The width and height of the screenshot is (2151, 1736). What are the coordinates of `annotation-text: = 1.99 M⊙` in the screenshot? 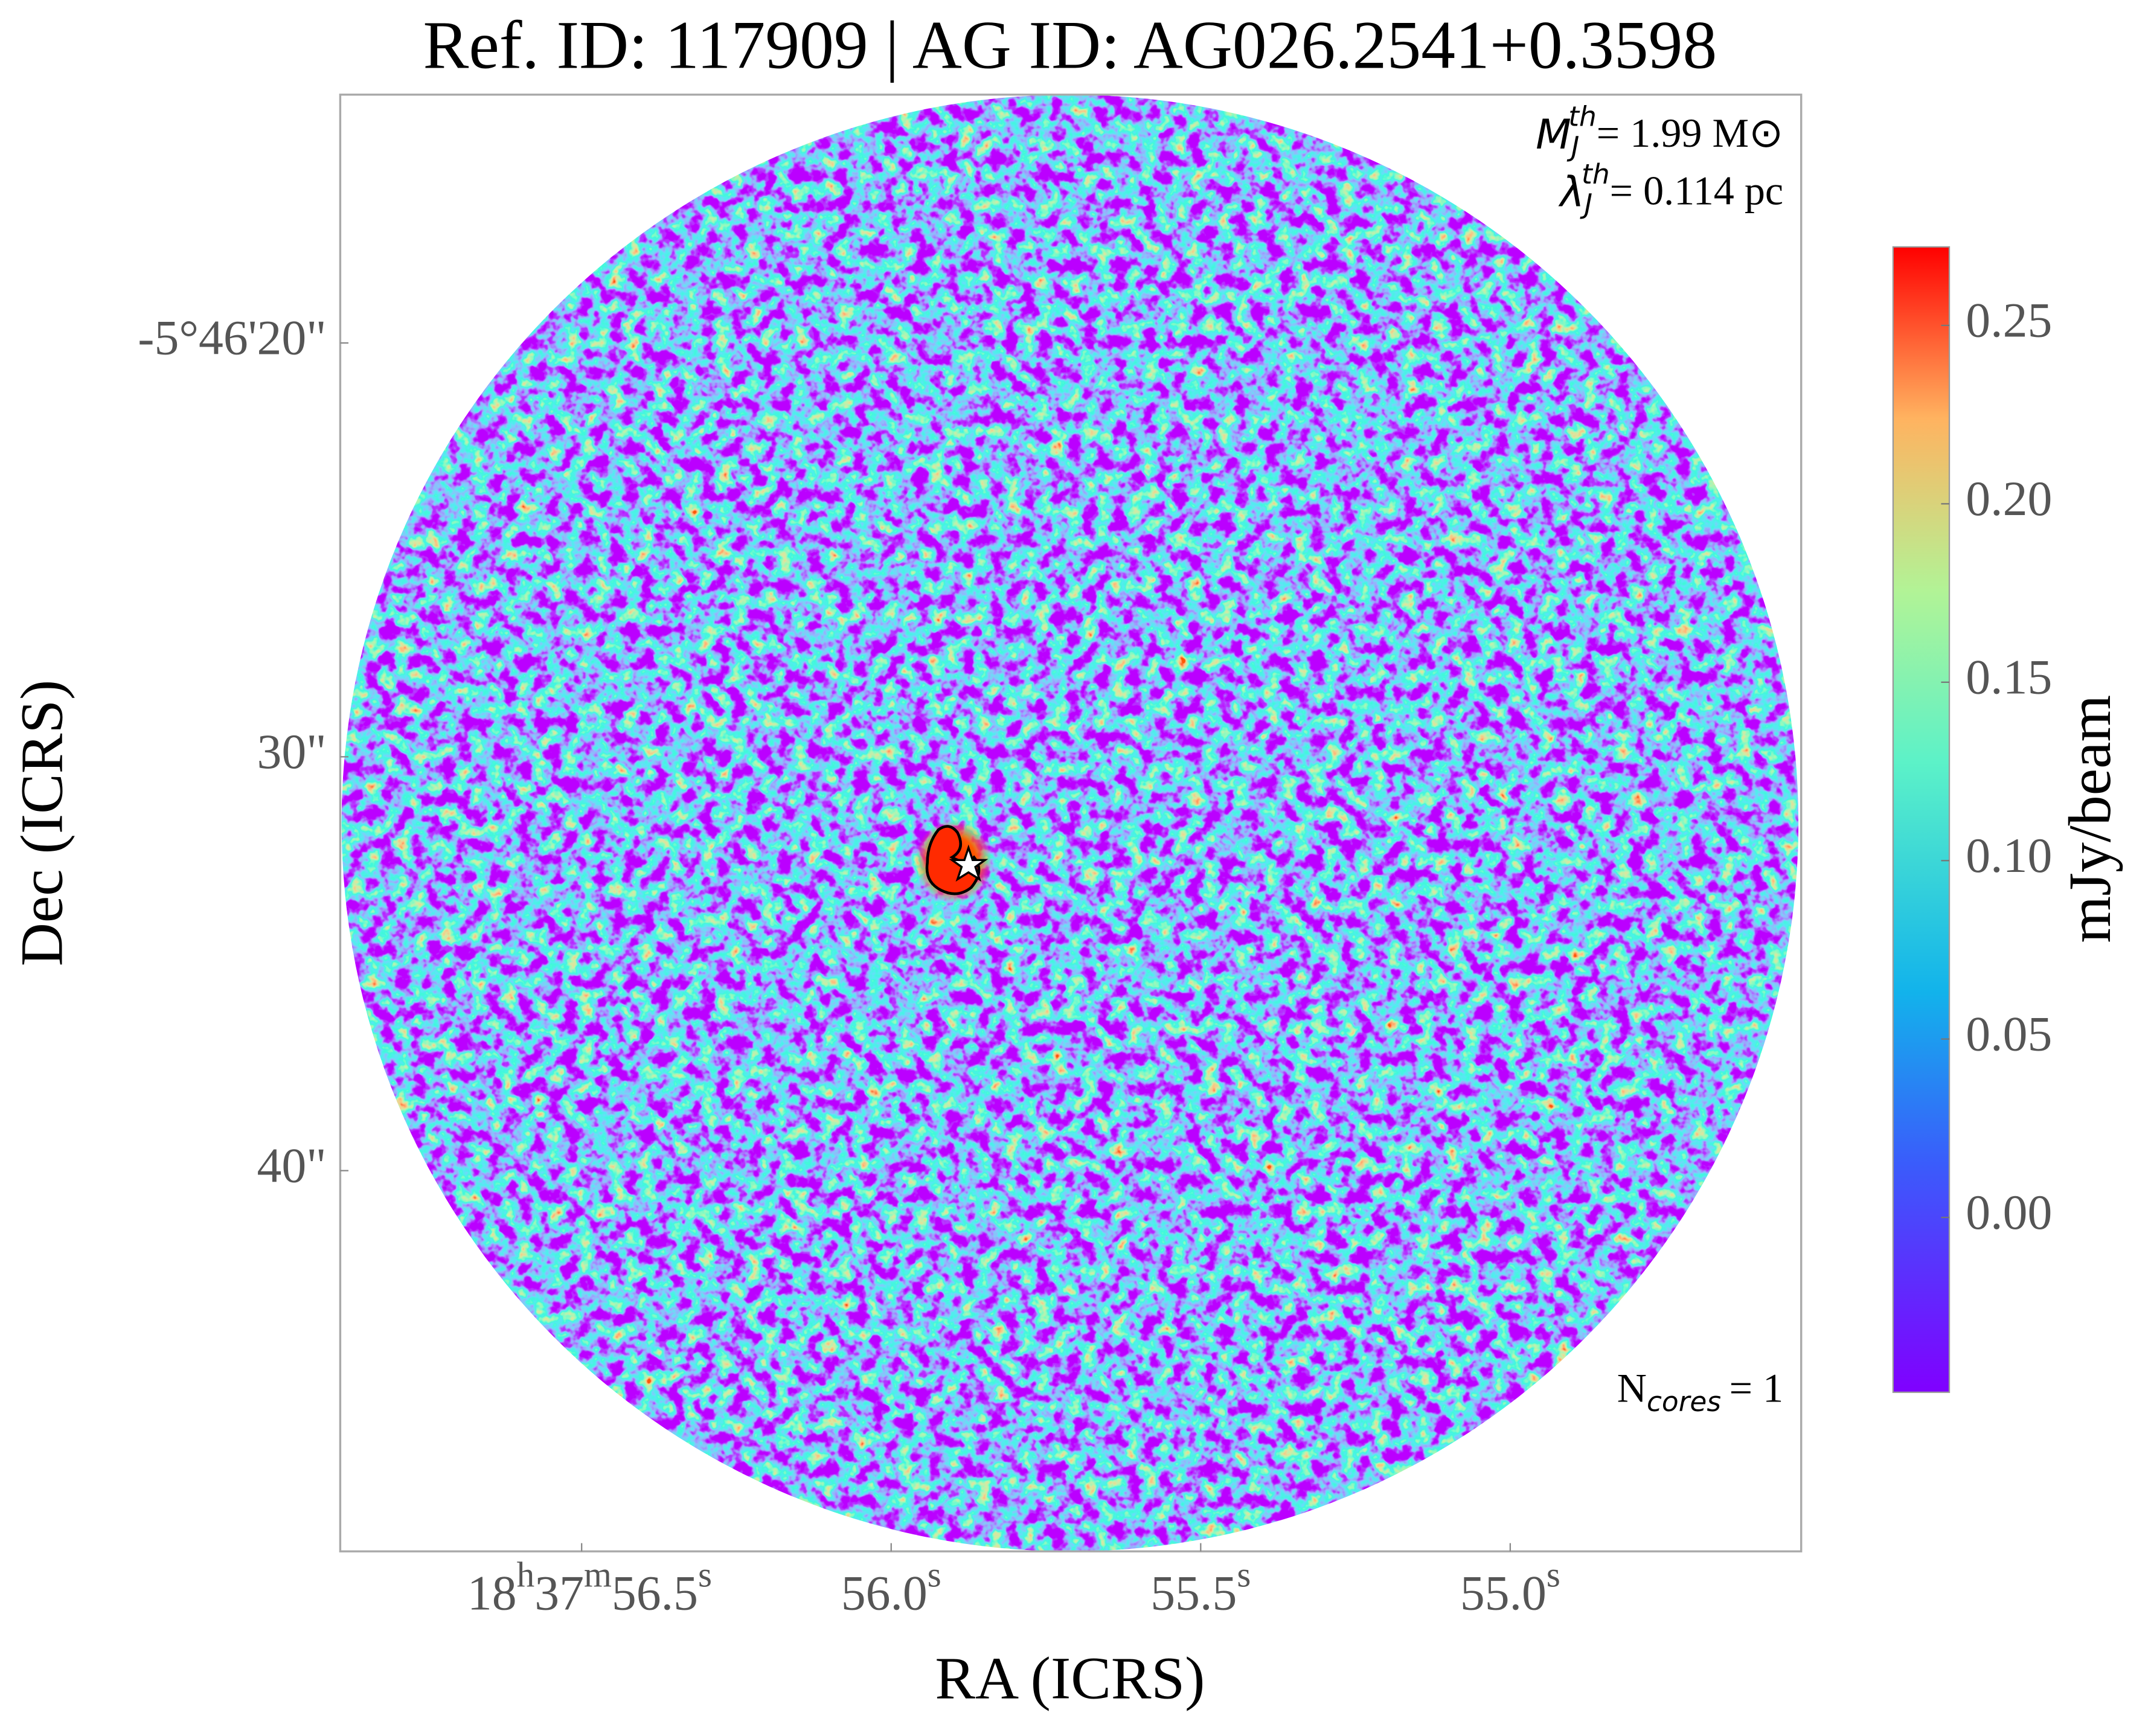 It's located at (1690, 133).